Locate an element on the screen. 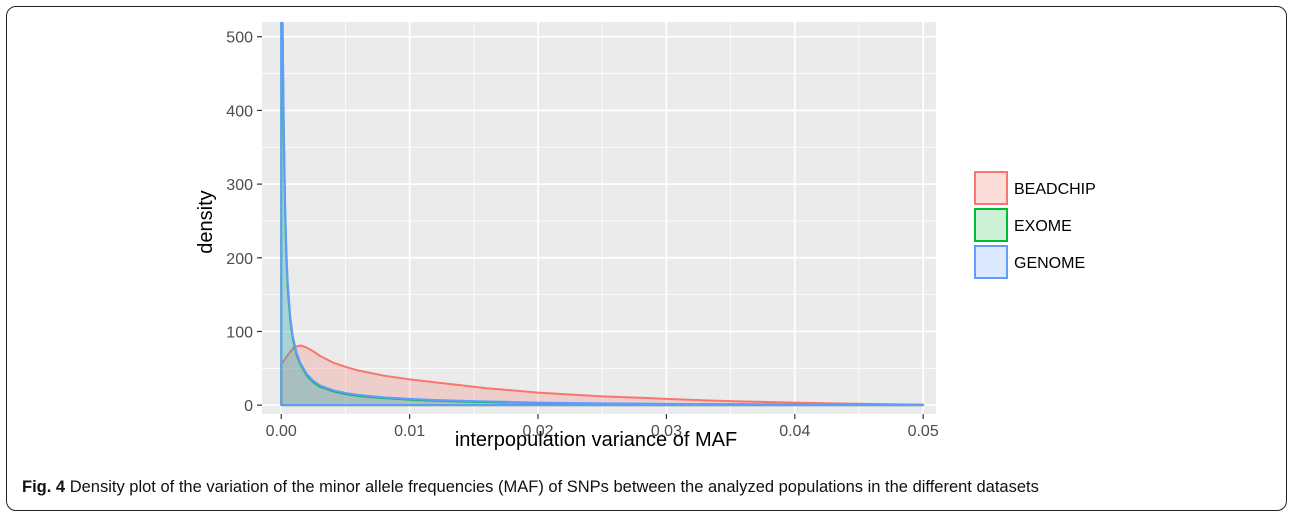 This screenshot has height=519, width=1295. y-tick-label: 100 is located at coordinates (239, 332).